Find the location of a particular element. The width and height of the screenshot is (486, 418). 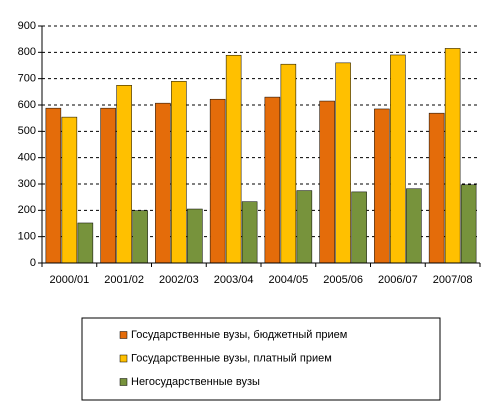

x-tick-label: 2007/08 is located at coordinates (453, 280).